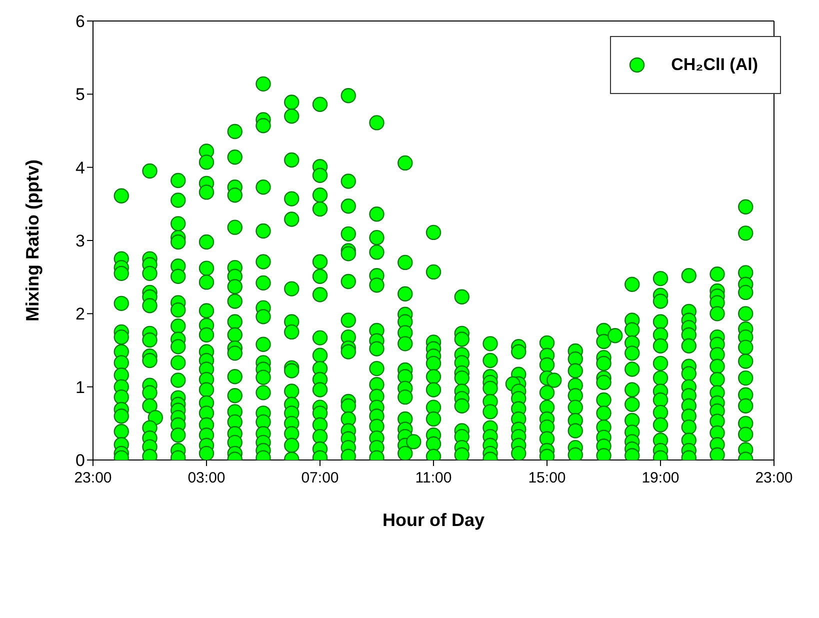 This screenshot has width=819, height=618. I want to click on y-tick-label: 0, so click(80, 460).